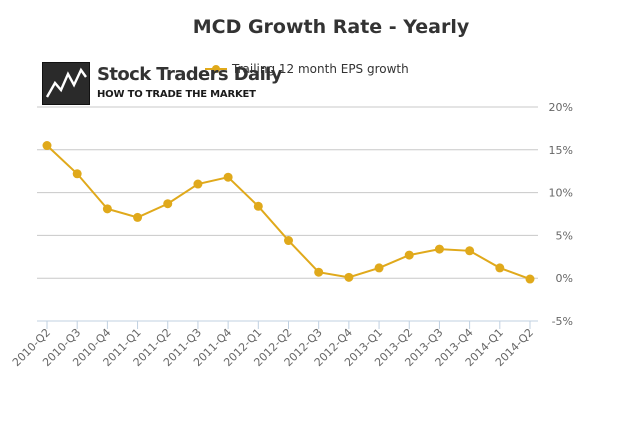  What do you see at coordinates (331, 27) in the screenshot?
I see `chart-title: MCD Growth Rate - Yearly` at bounding box center [331, 27].